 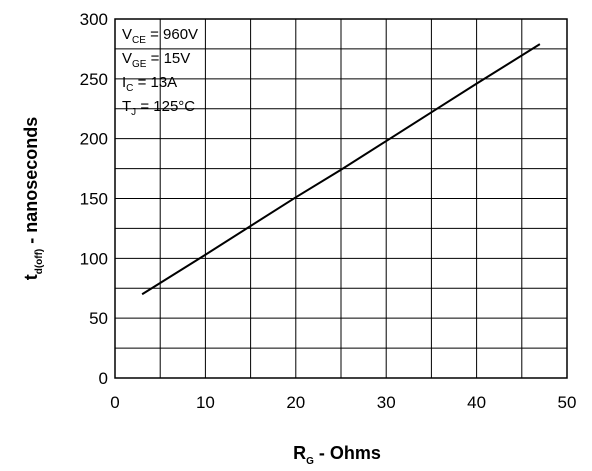 What do you see at coordinates (160, 72) in the screenshot?
I see `conditions-box: VCE = 960V VGE = 15V IC = 13A TJ = 125°C` at bounding box center [160, 72].